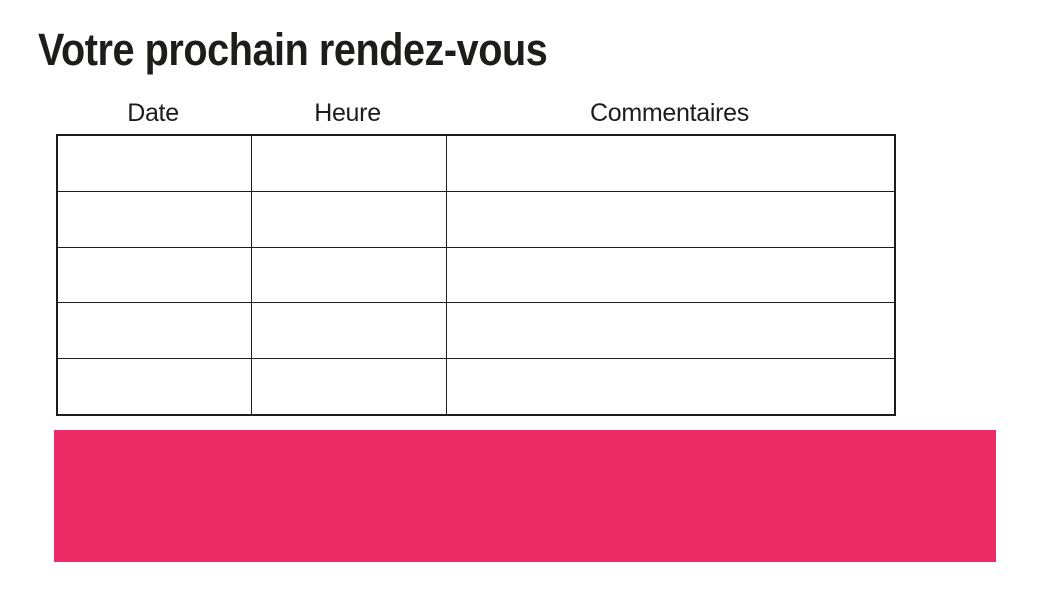 The width and height of the screenshot is (1050, 600). Describe the element at coordinates (669, 113) in the screenshot. I see `column-header-commentaires: Commentaires` at that location.